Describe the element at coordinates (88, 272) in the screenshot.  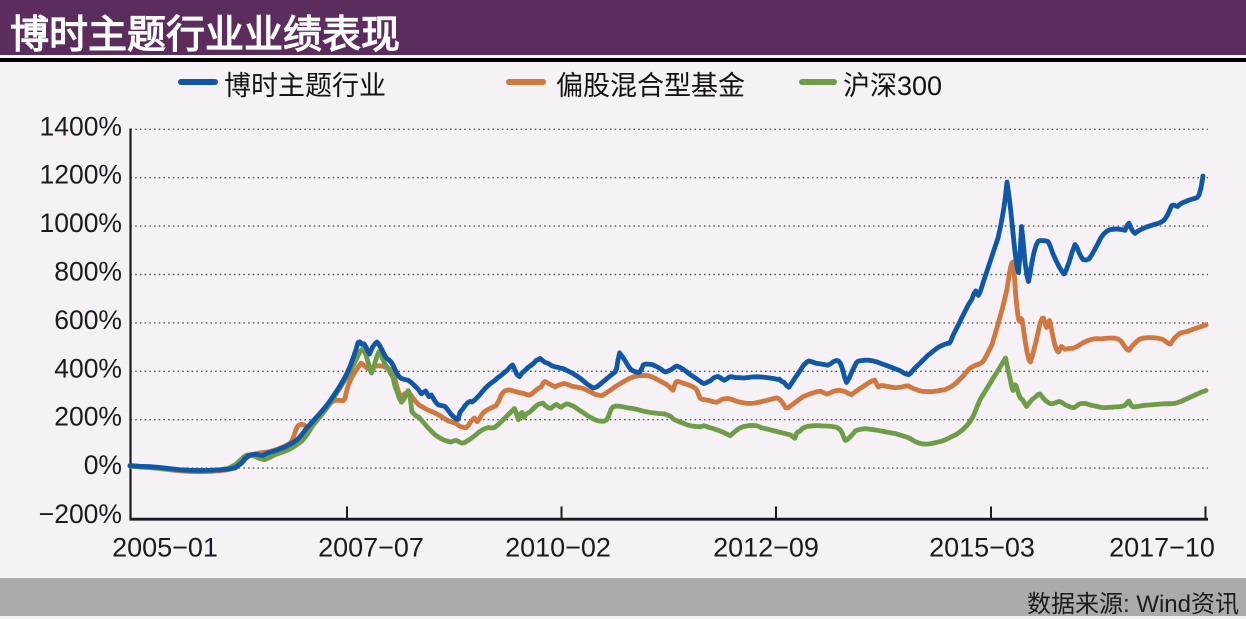
I see `svg-text: 800%` at that location.